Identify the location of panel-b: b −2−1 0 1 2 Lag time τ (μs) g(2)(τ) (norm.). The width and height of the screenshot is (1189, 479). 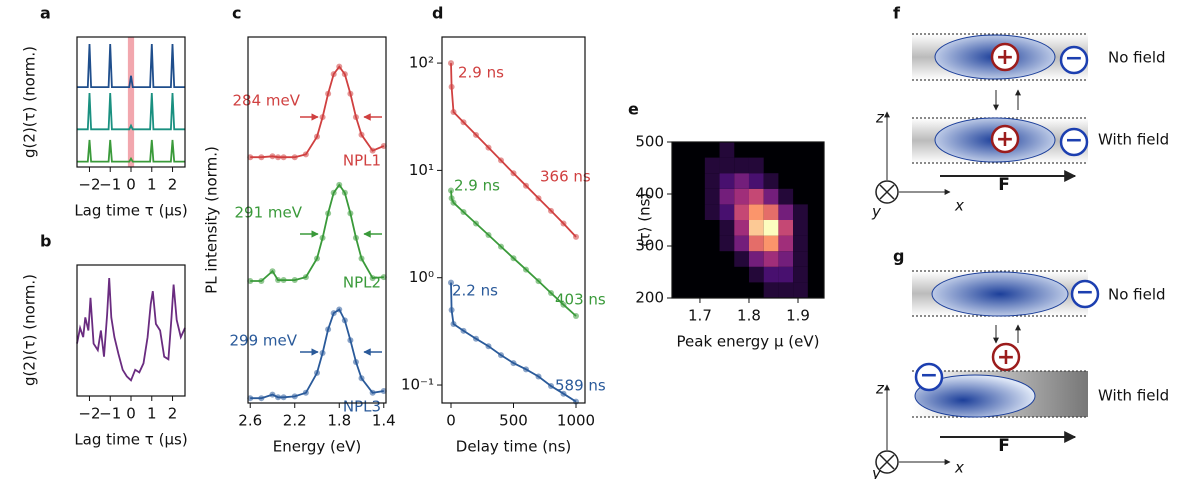
(104, 340).